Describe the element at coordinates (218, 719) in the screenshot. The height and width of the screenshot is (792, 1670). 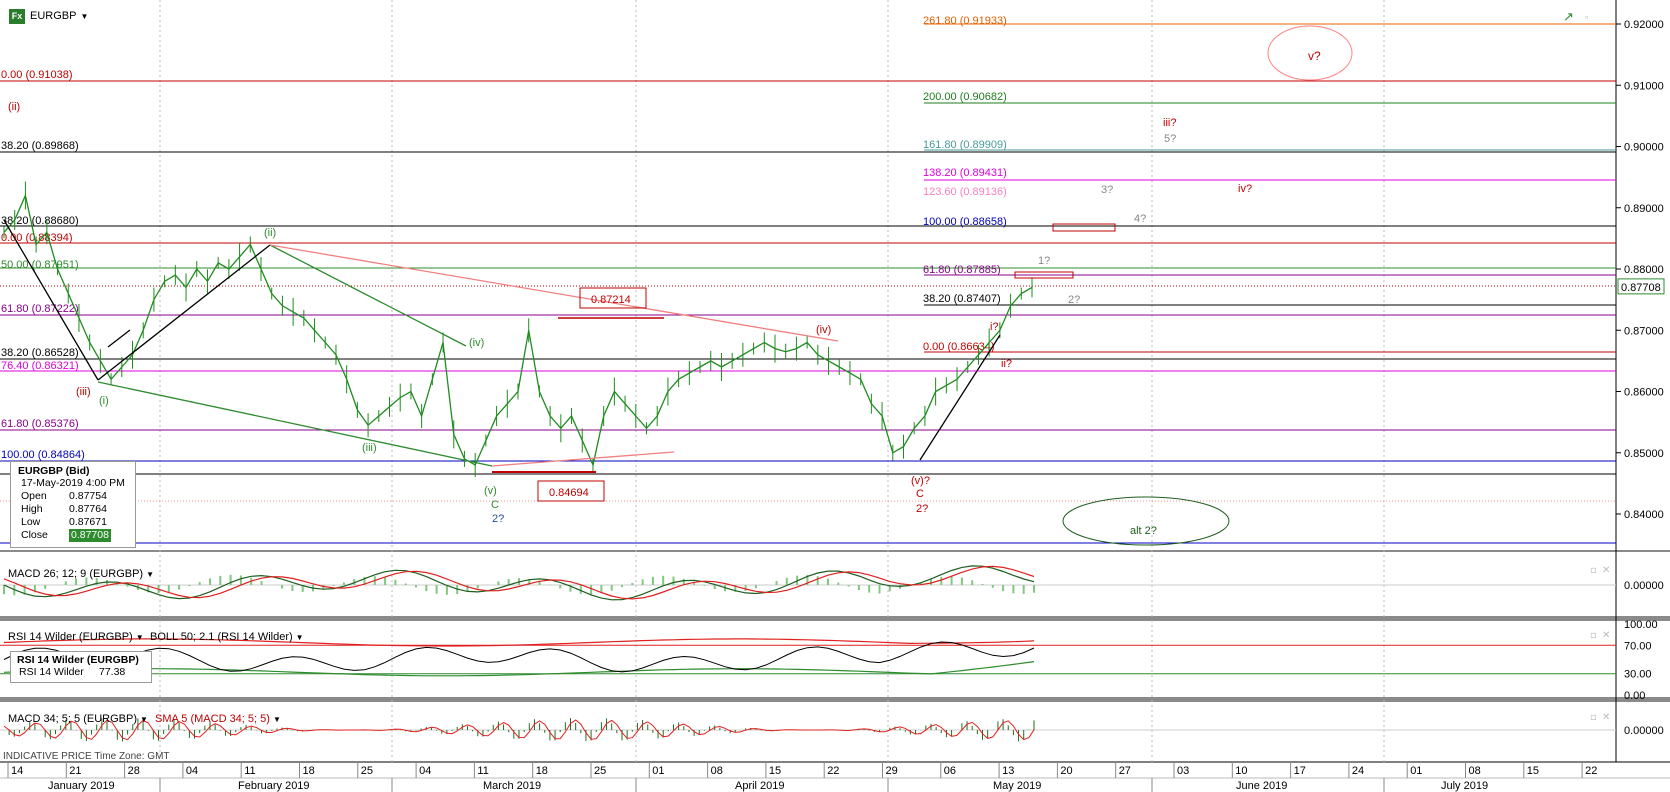
I see `sma-pane-title: SMA 5 (MACD 34; 5; 5) ▼` at that location.